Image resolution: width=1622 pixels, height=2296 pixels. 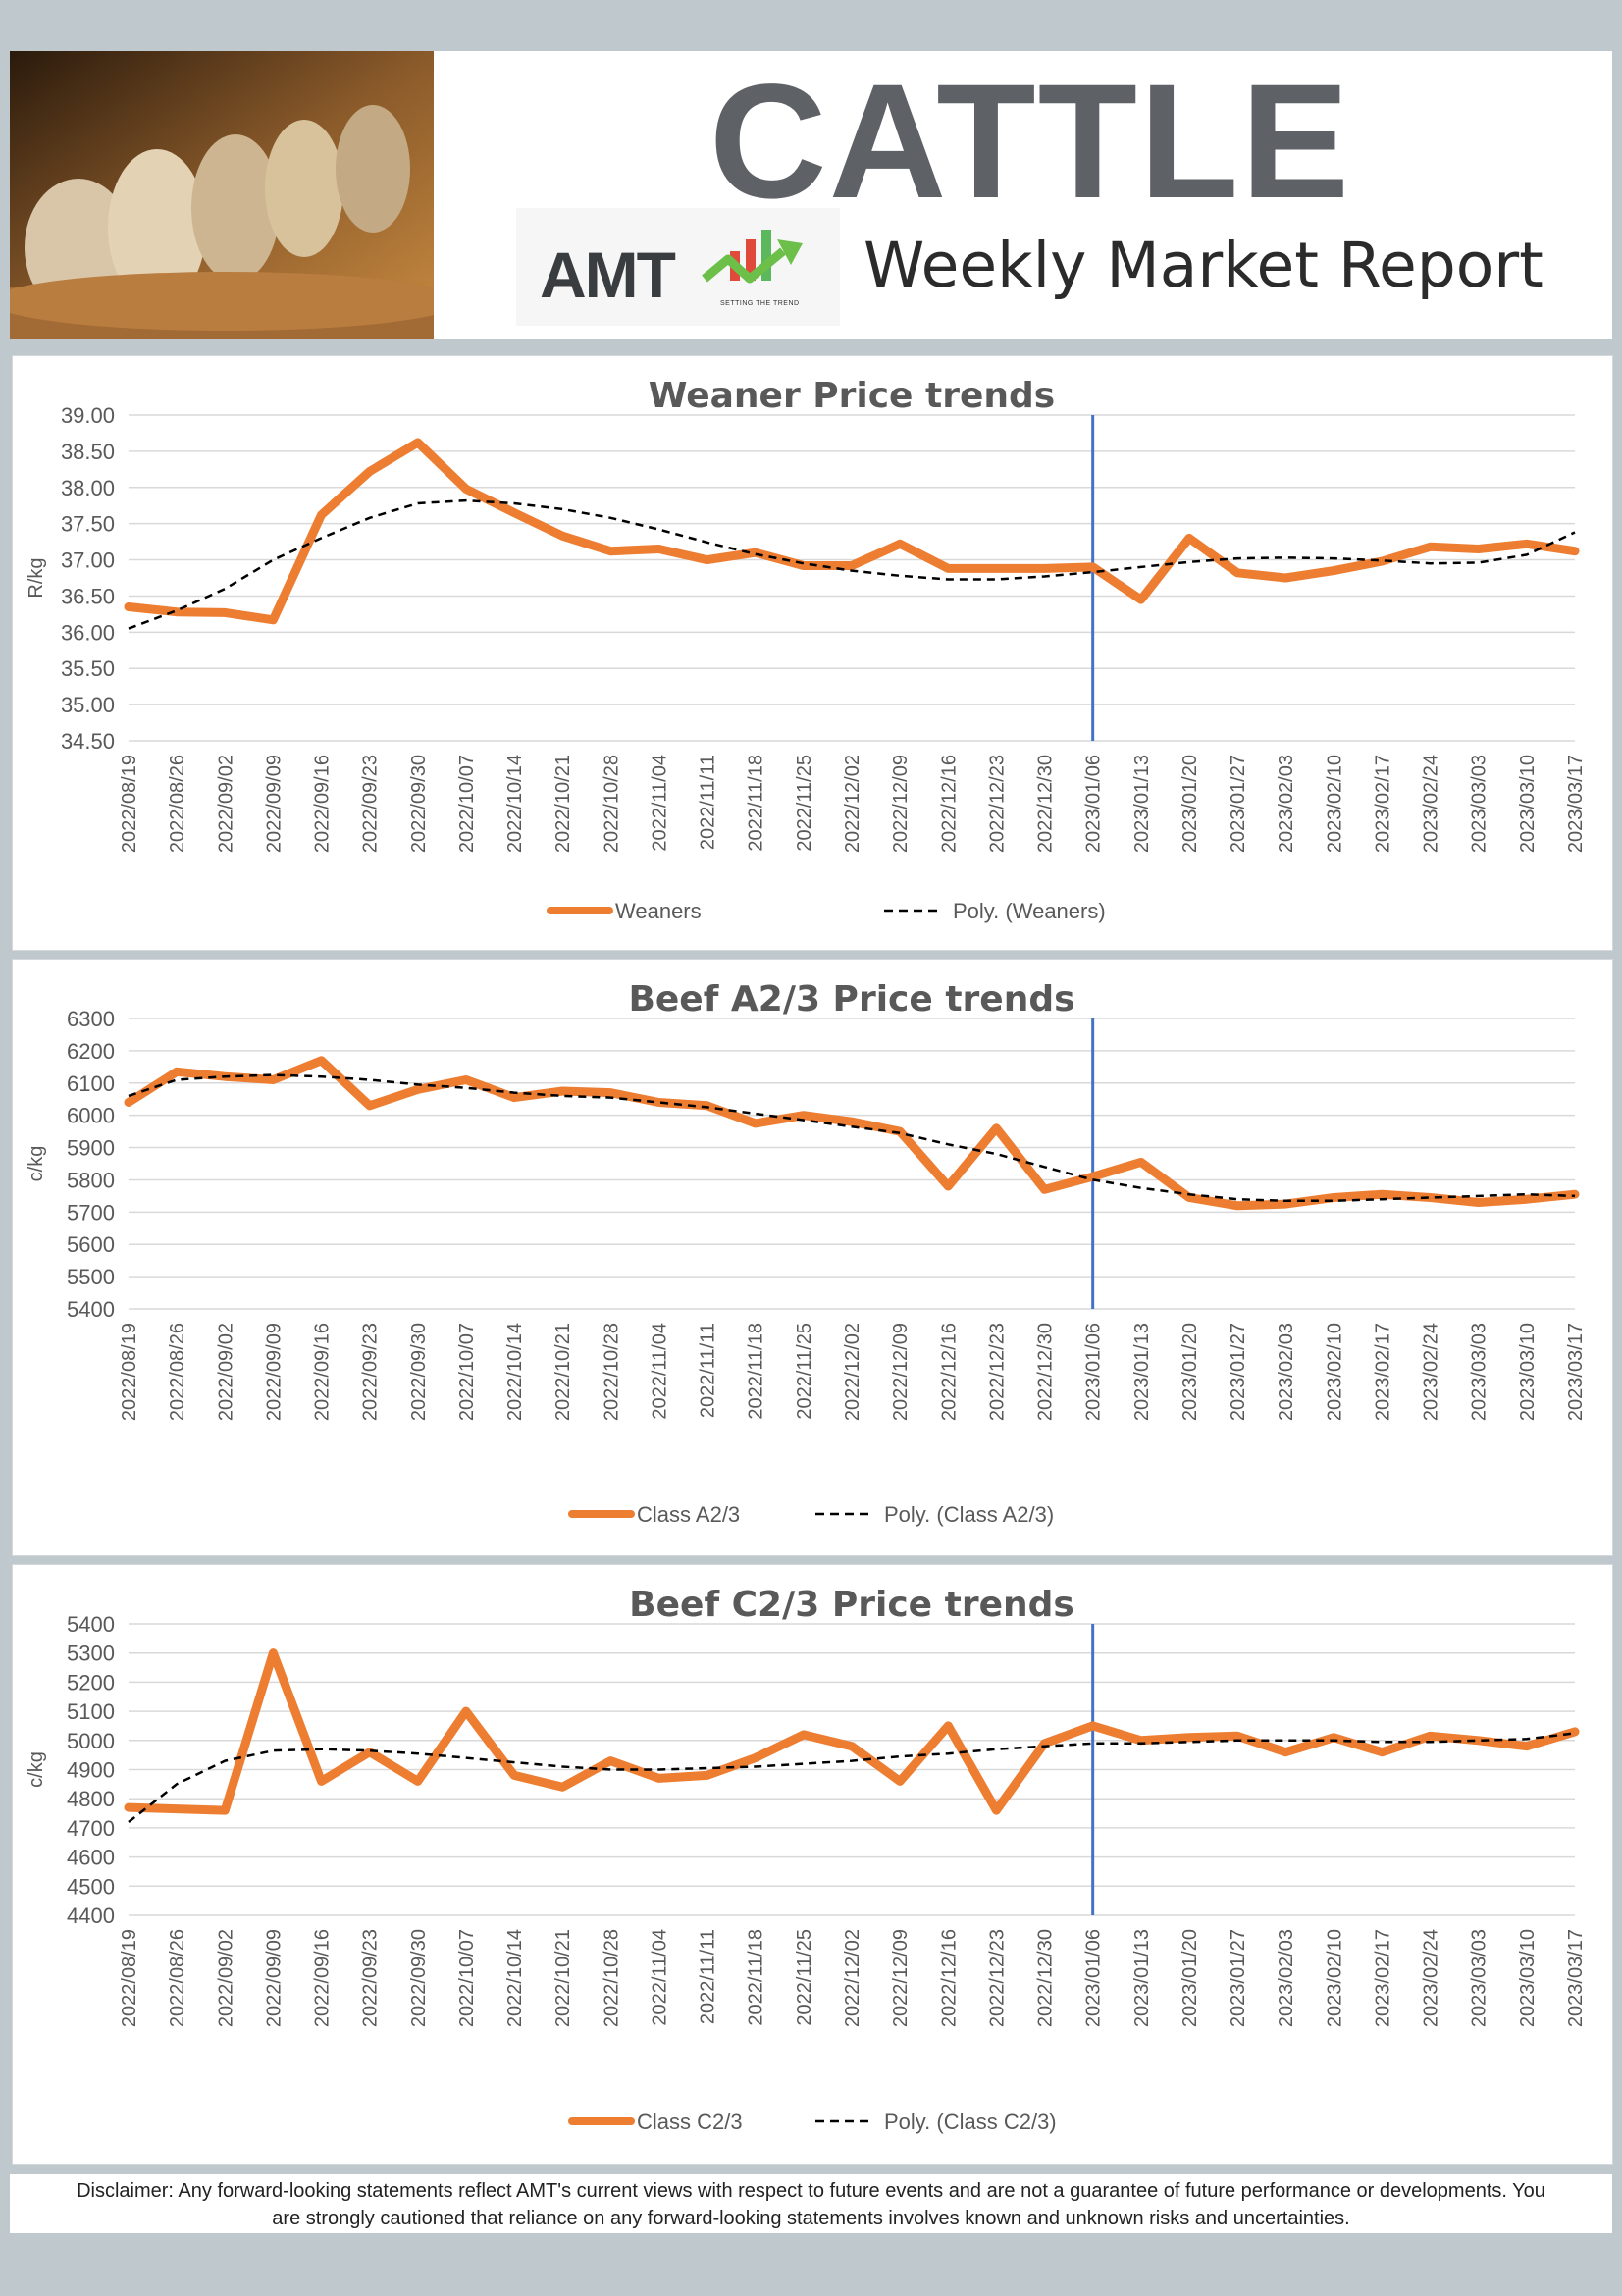 What do you see at coordinates (88, 415) in the screenshot?
I see `y-tick-label: 39.00` at bounding box center [88, 415].